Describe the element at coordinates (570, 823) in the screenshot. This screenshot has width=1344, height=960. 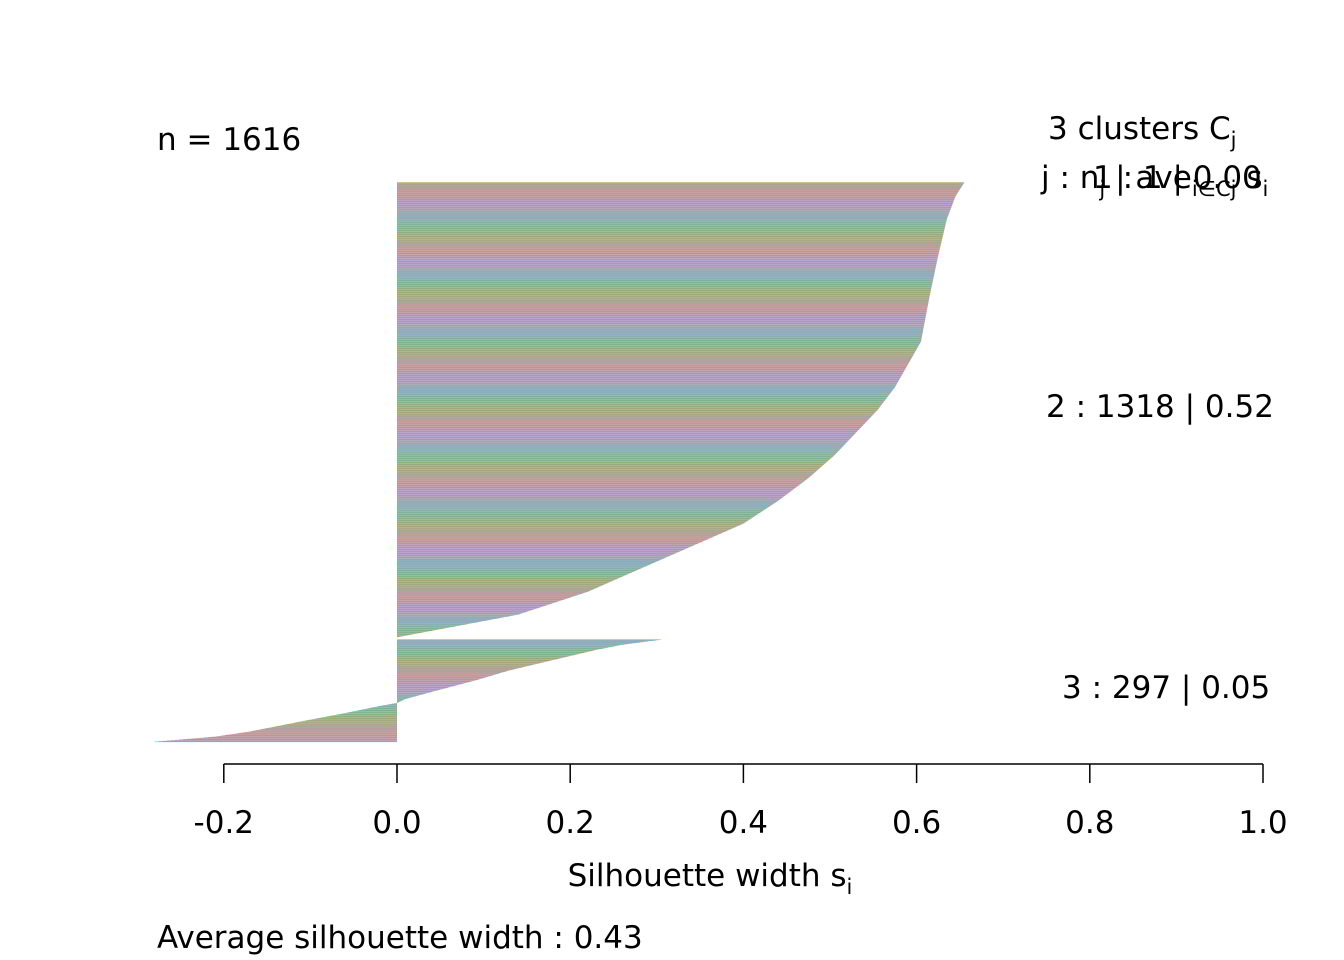
I see `x-tick-label: 0.2` at that location.